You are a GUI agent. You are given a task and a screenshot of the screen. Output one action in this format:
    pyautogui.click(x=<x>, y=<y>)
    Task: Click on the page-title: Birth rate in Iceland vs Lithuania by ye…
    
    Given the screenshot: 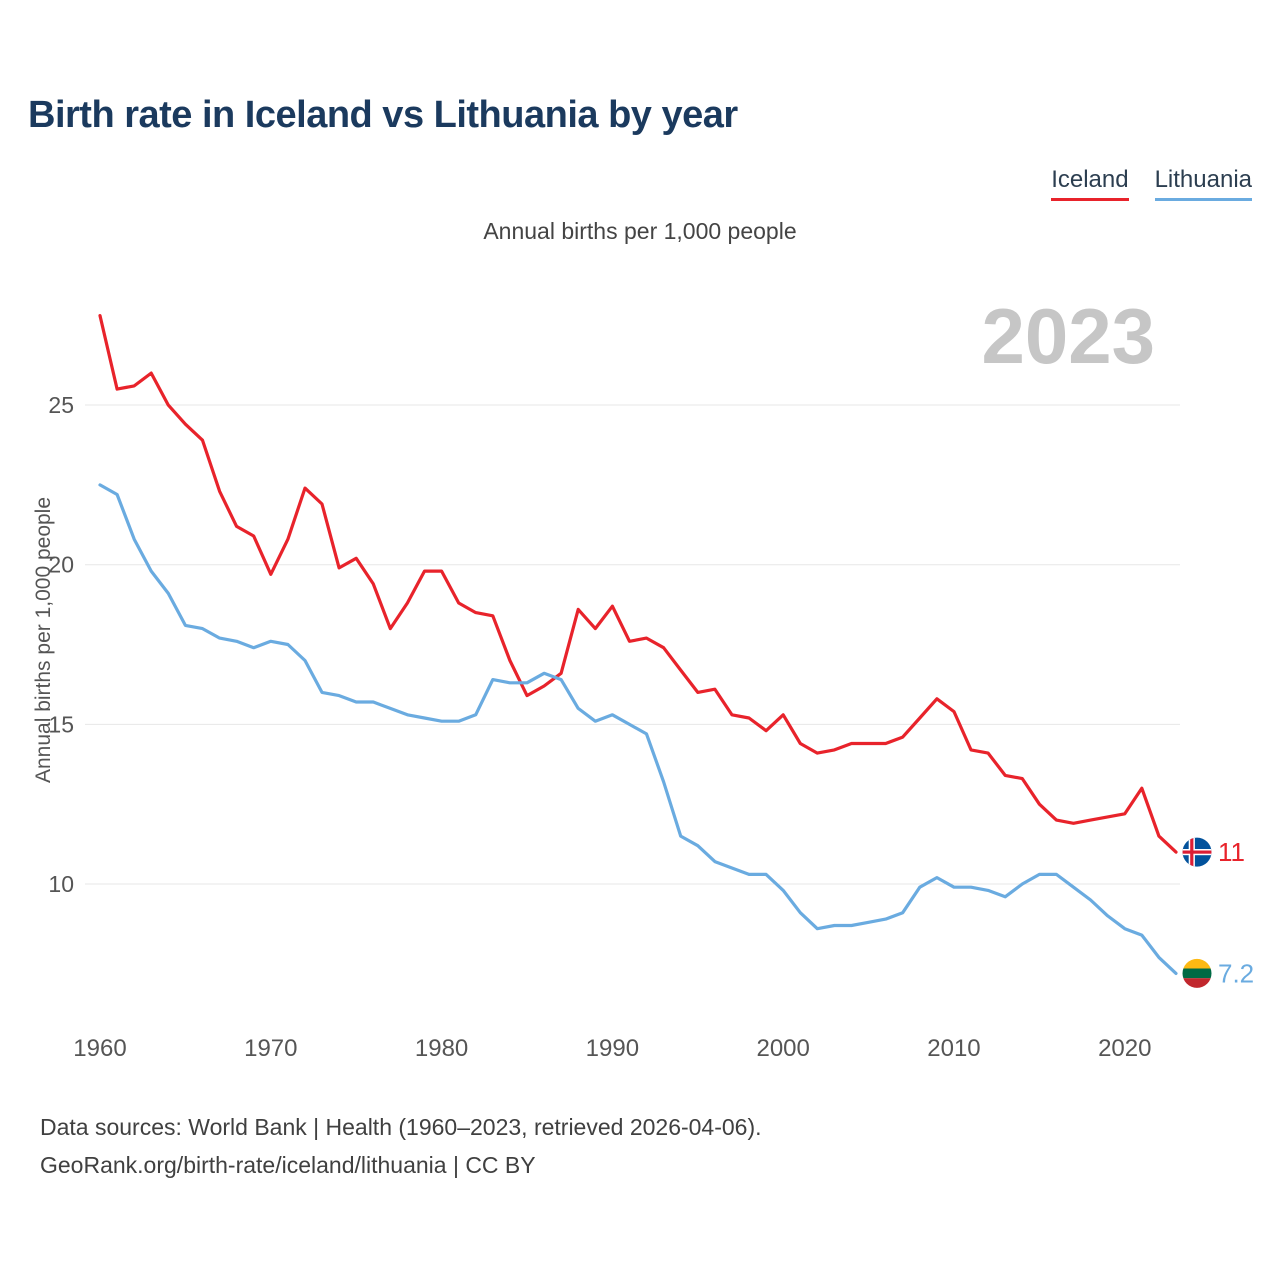 What is the action you would take?
    pyautogui.click(x=383, y=115)
    